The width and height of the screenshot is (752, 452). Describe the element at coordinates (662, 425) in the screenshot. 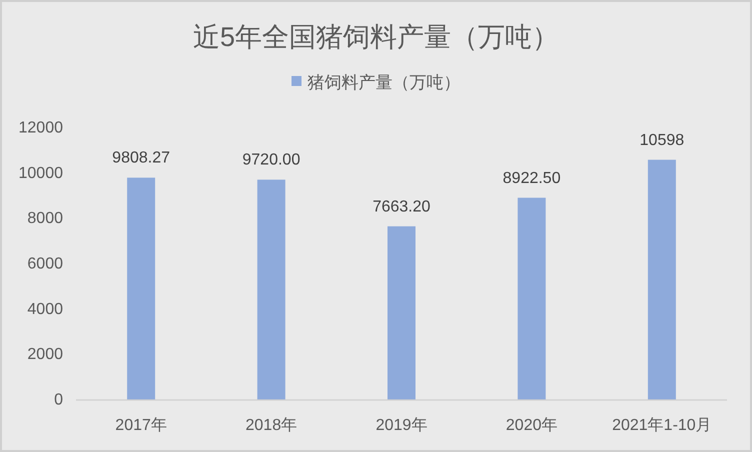

I see `x-tick-label: 2021年1-10月` at that location.